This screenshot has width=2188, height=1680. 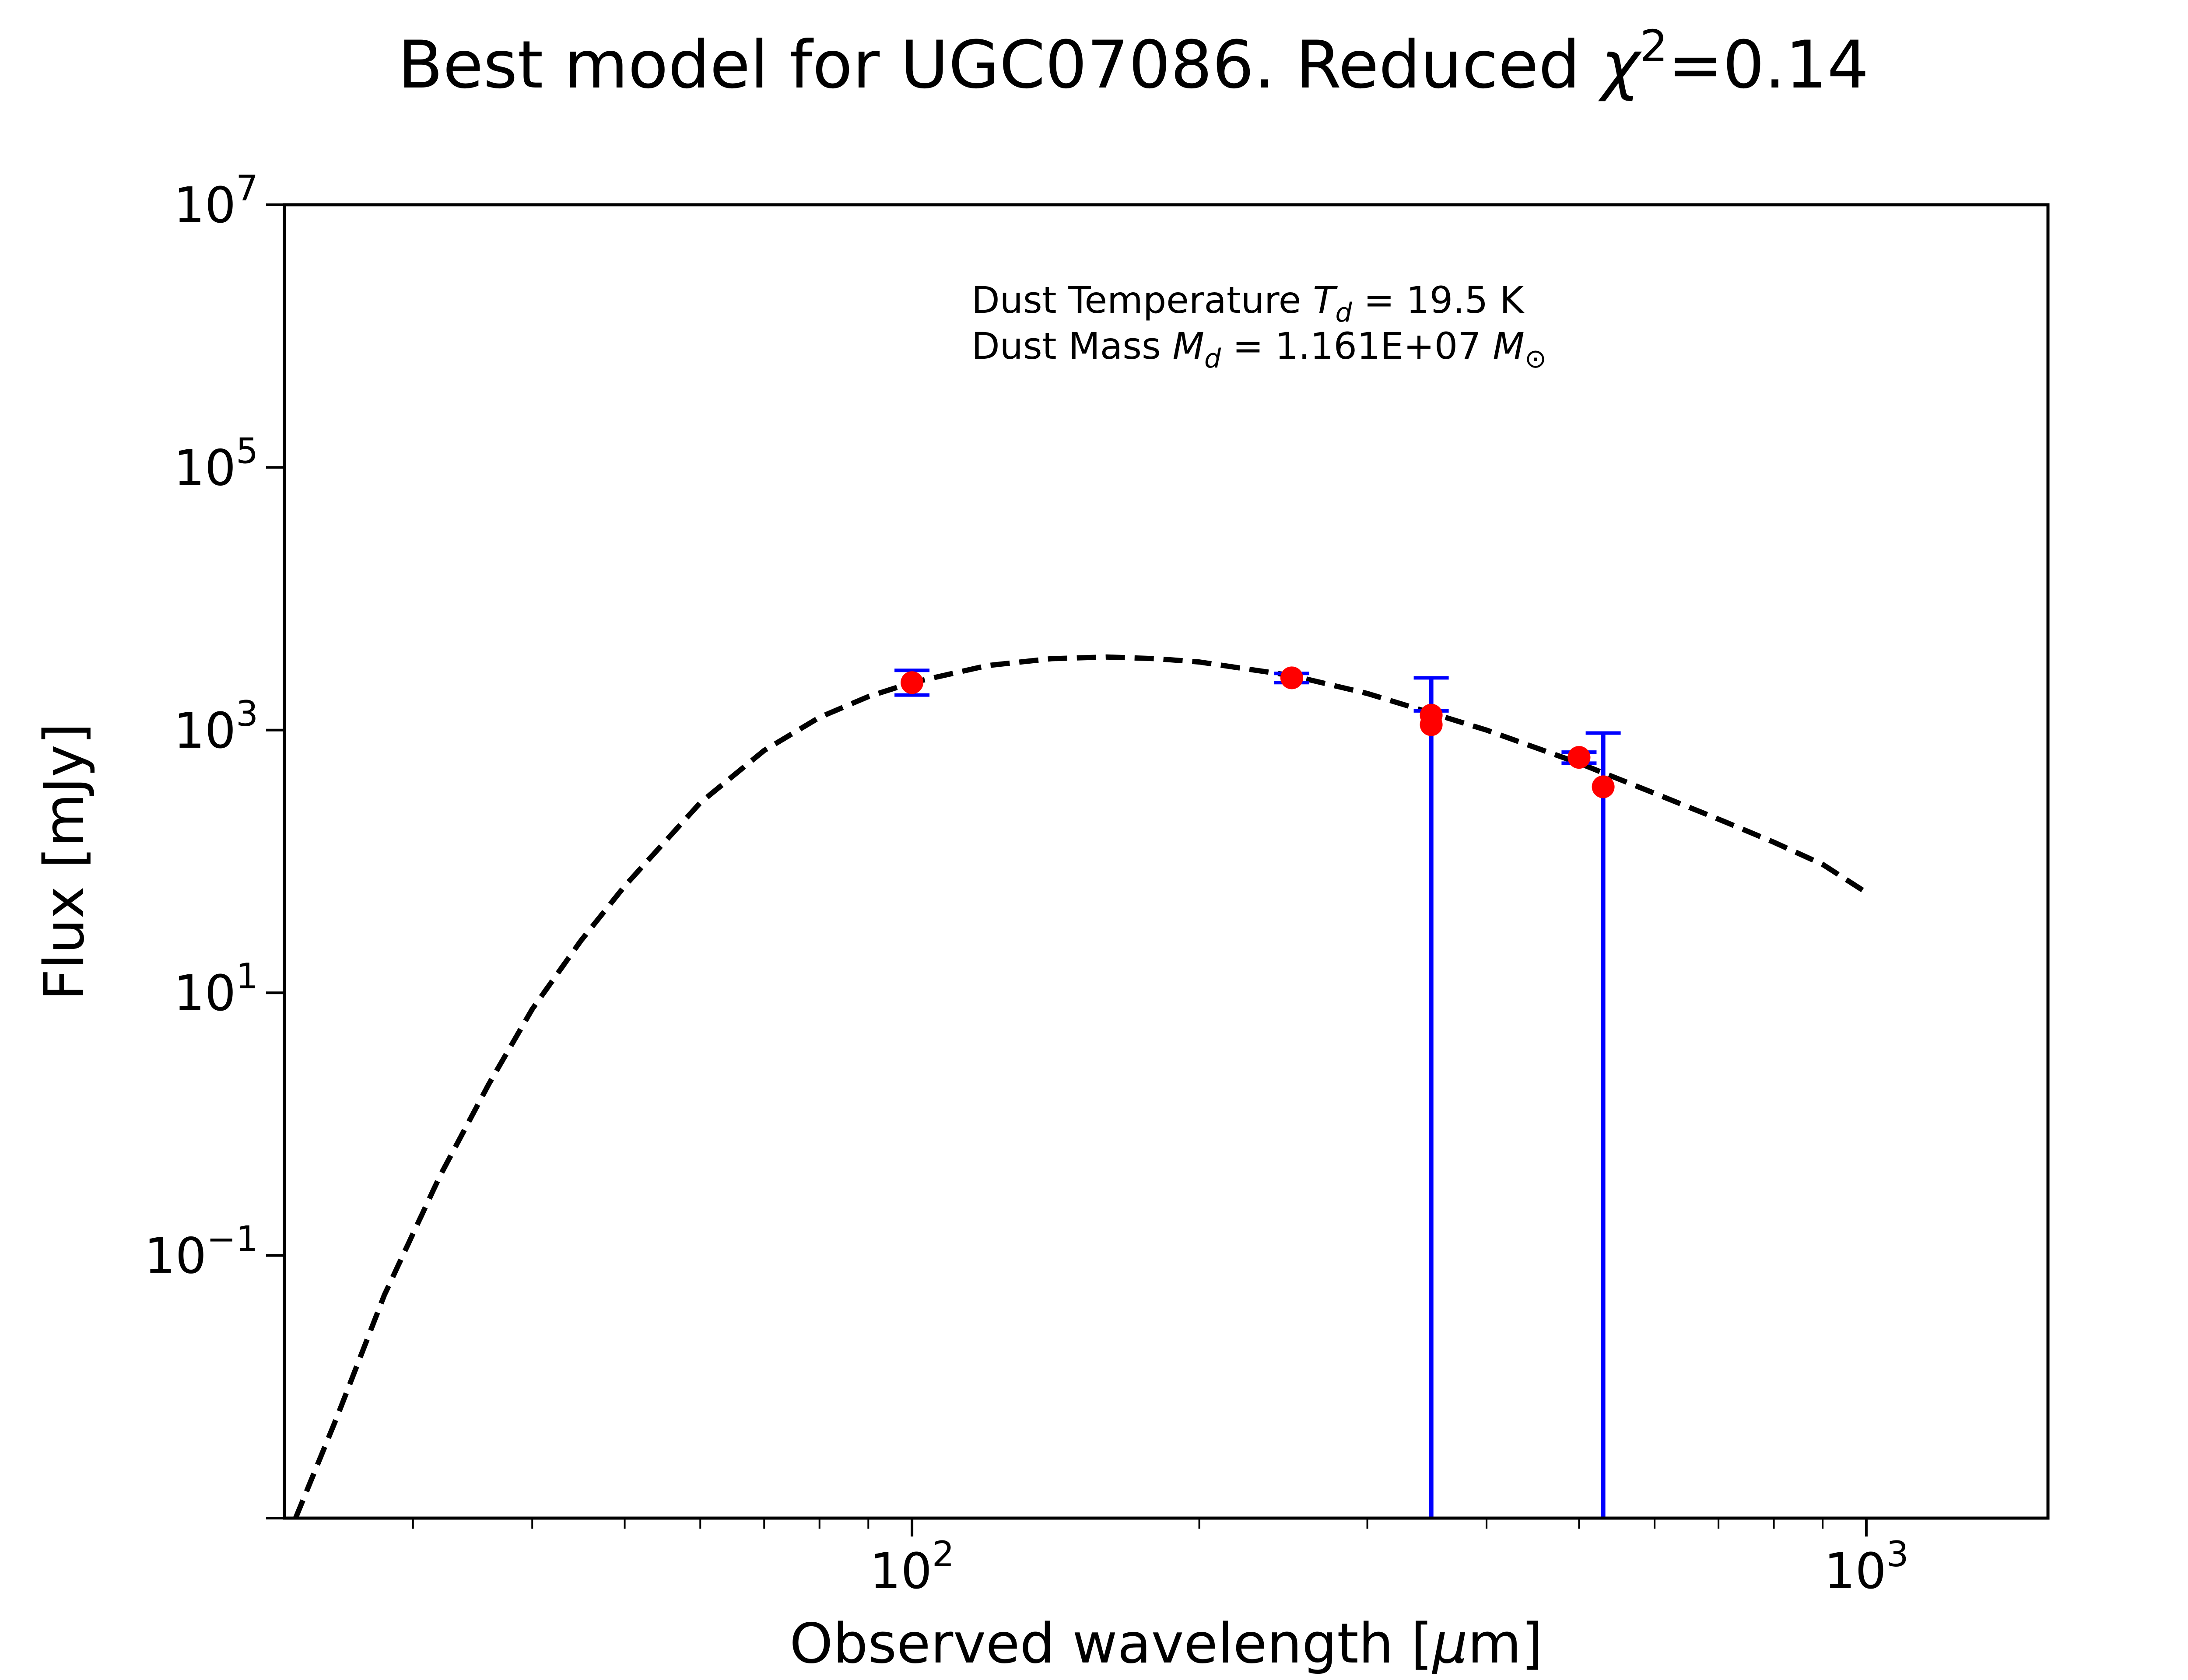 What do you see at coordinates (216, 463) in the screenshot?
I see `y-tick-label: 10⁵` at bounding box center [216, 463].